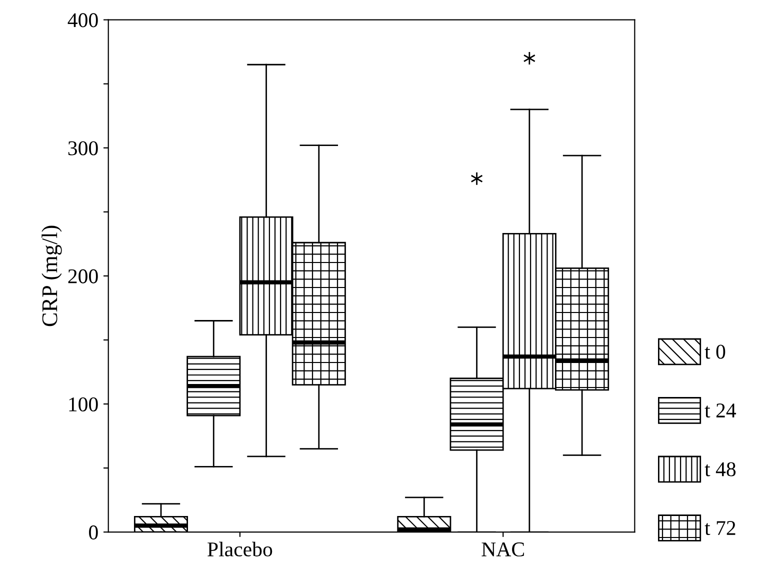  I want to click on legend-label: t 48, so click(720, 469).